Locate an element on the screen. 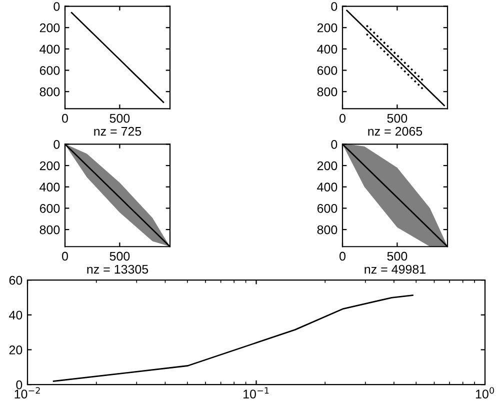 Image resolution: width=500 pixels, height=418 pixels. x-tick-label: 10$^{0}$ is located at coordinates (485, 393).